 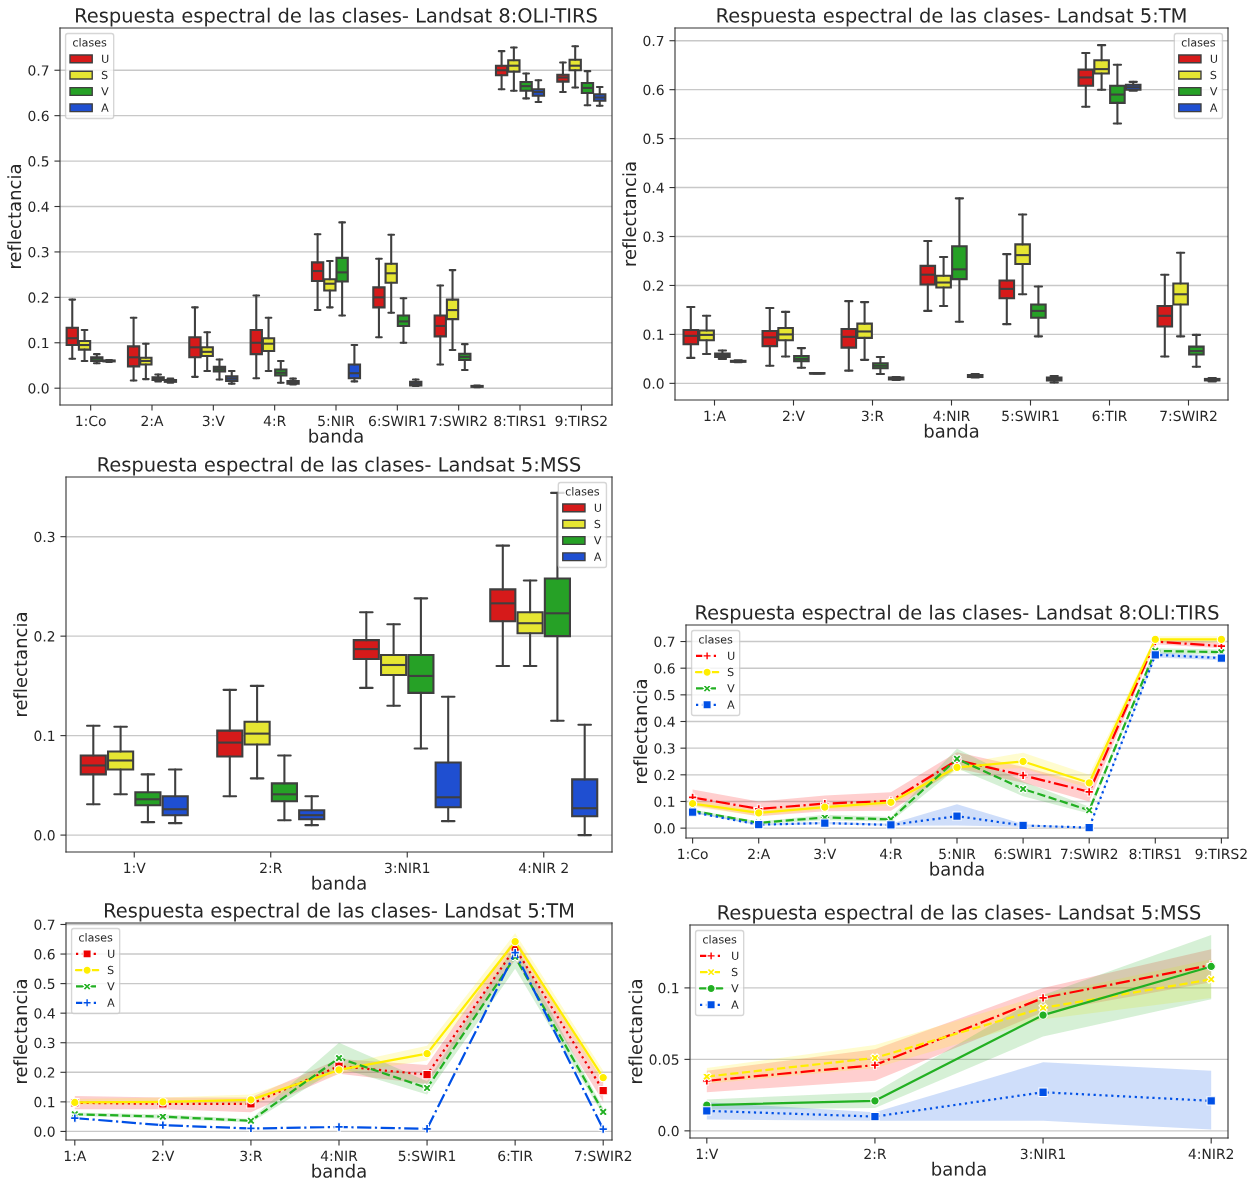 What do you see at coordinates (1211, 1153) in the screenshot?
I see `x-tick-label: 4:NIR2` at bounding box center [1211, 1153].